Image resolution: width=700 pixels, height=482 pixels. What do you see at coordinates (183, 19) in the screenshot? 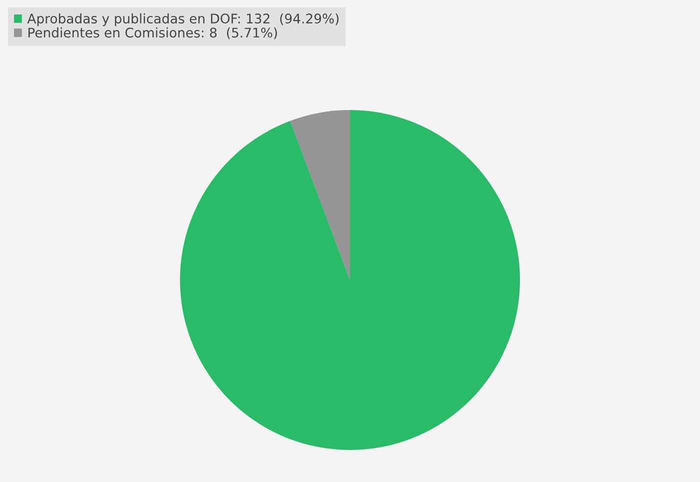
I see `legend-label: Aprobadas y publicadas en DOF: 132 (94.29%)` at bounding box center [183, 19].